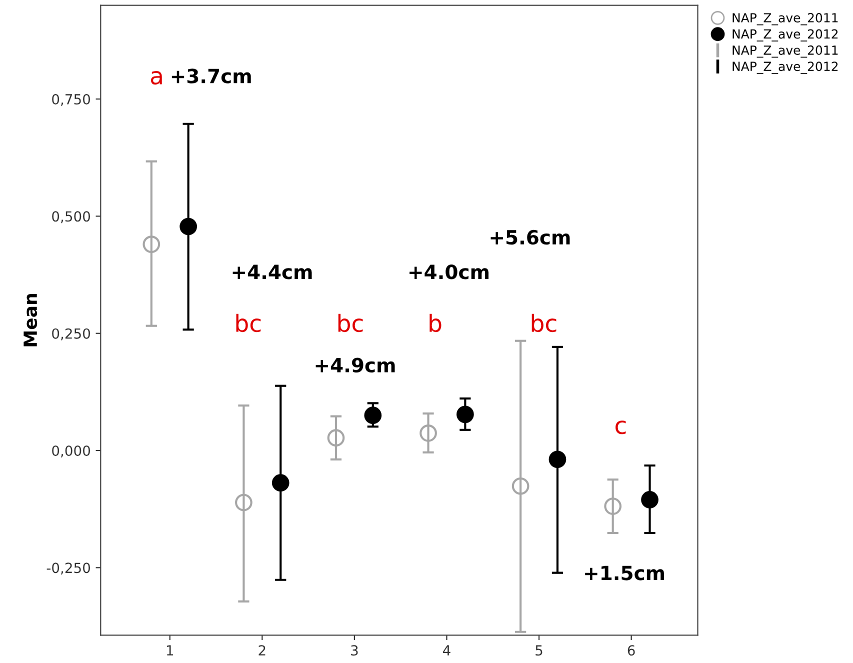 This screenshot has height=663, width=853. I want to click on annotation: b, so click(436, 323).